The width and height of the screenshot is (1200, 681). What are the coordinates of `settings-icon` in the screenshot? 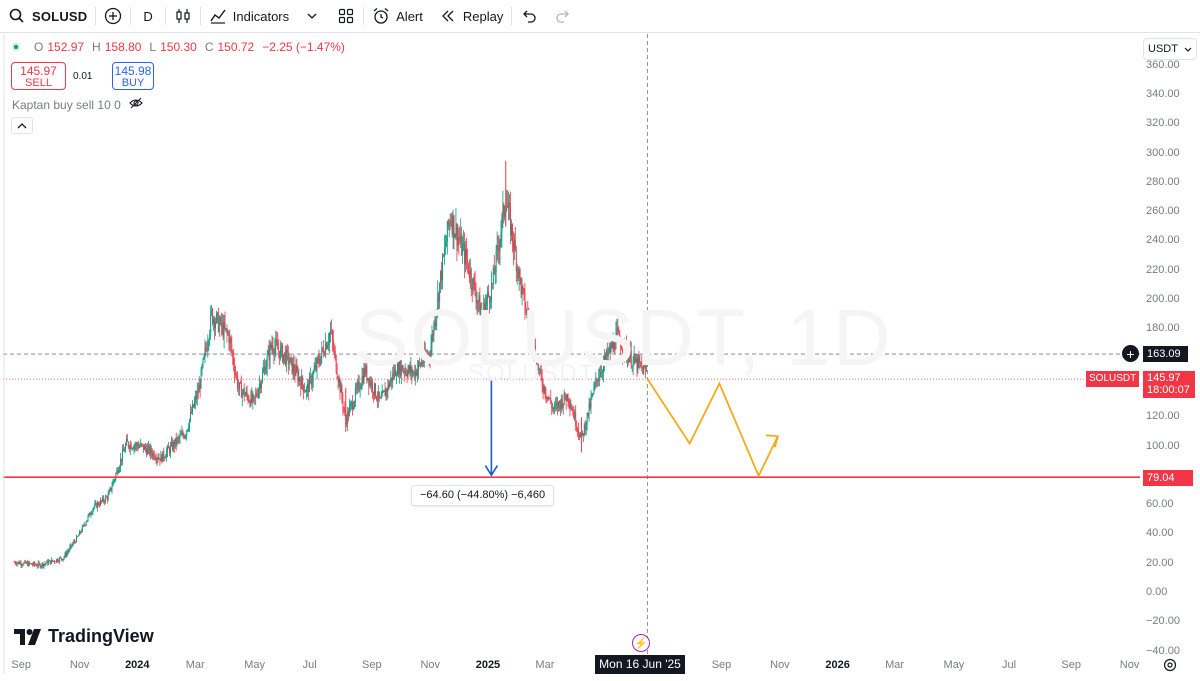 It's located at (1170, 665).